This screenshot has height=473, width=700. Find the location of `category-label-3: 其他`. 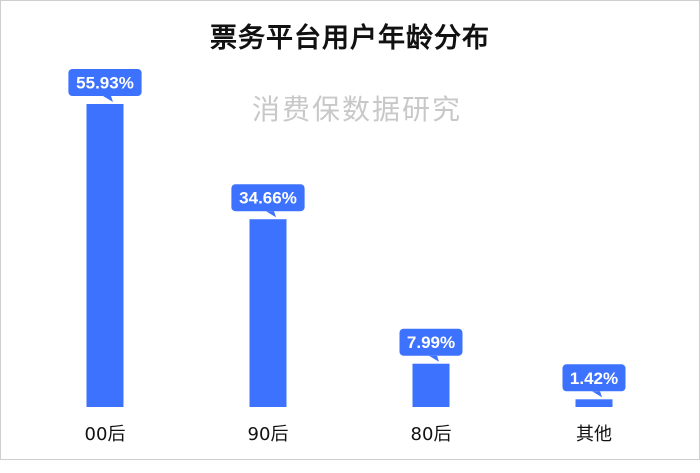

category-label-3: 其他 is located at coordinates (594, 434).